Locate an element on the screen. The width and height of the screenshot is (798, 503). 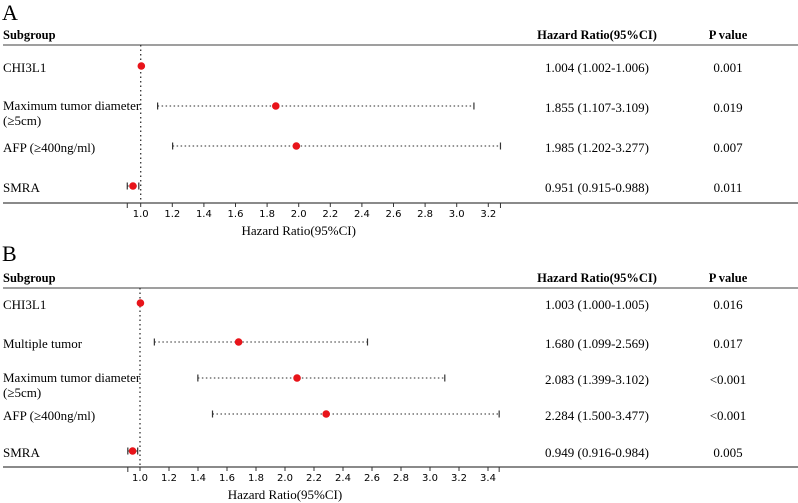
row-label: Multiple tumor is located at coordinates (43, 343).